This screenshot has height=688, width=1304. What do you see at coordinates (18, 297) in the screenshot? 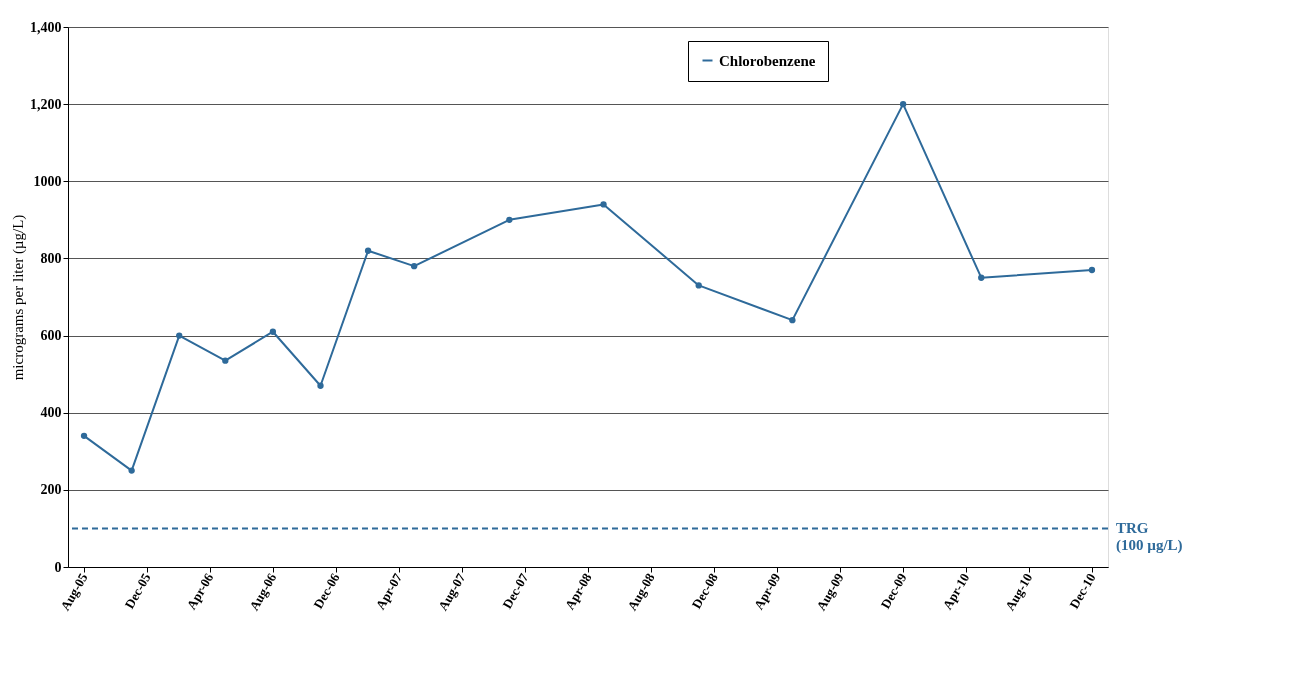
I see `y-axis-title: micrograms per liter (µg/L)` at bounding box center [18, 297].